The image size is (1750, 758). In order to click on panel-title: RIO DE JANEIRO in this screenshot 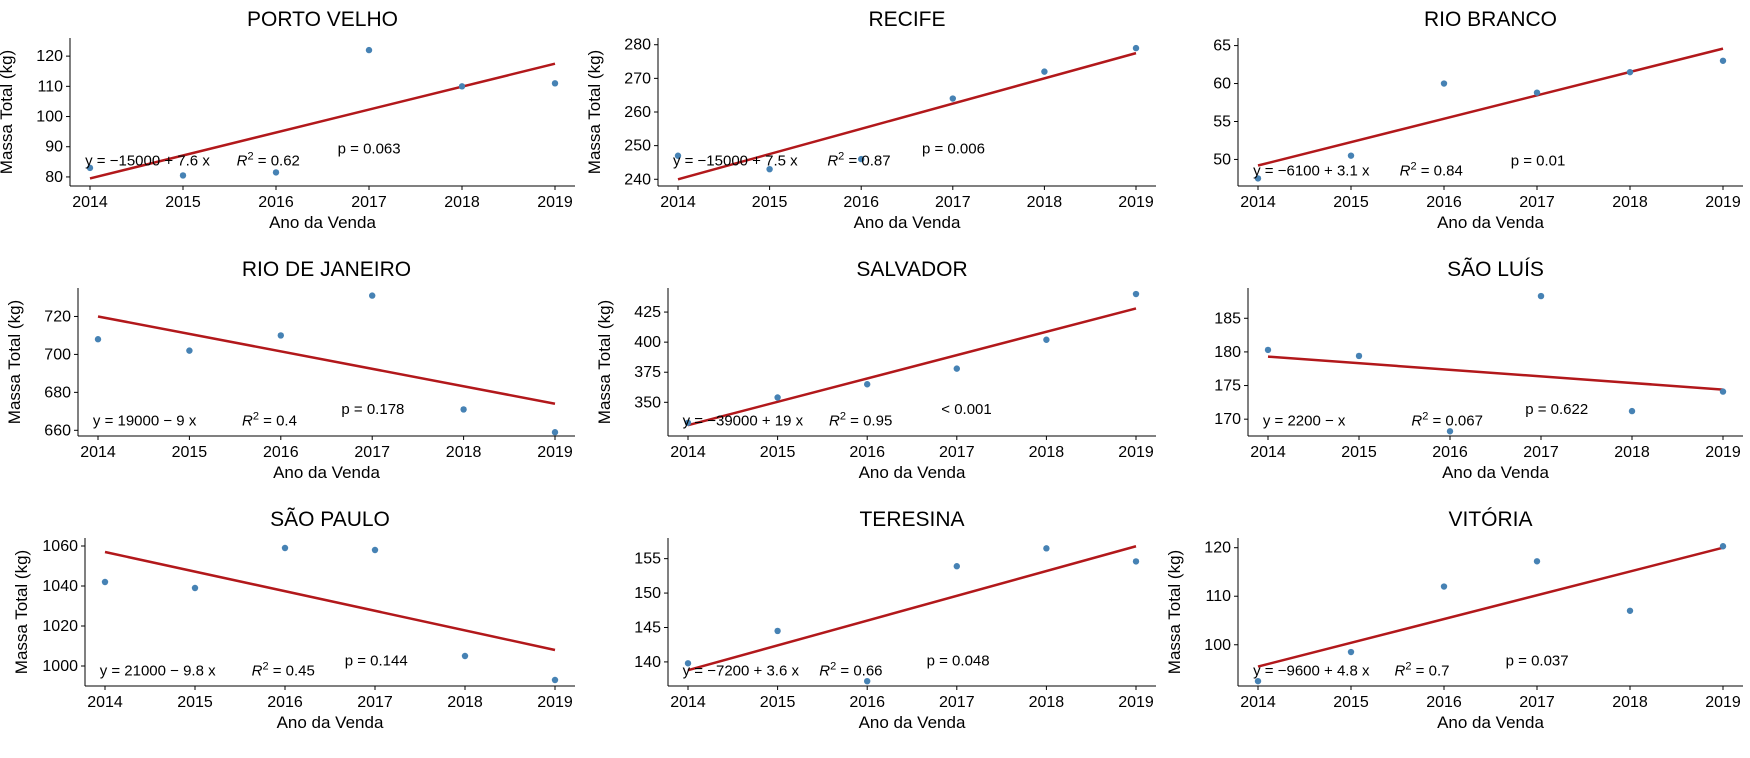, I will do `click(326, 269)`.